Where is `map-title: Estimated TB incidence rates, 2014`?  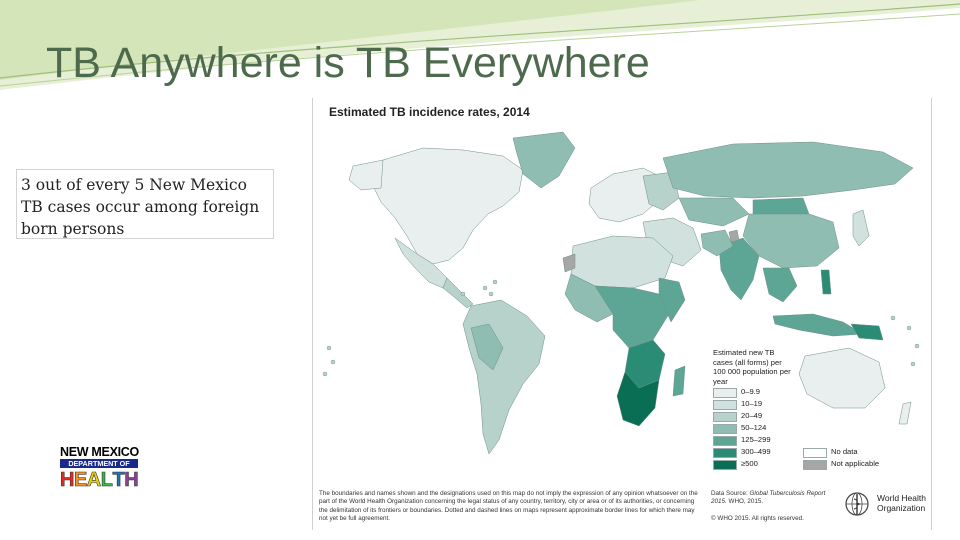
map-title: Estimated TB incidence rates, 2014 is located at coordinates (429, 112).